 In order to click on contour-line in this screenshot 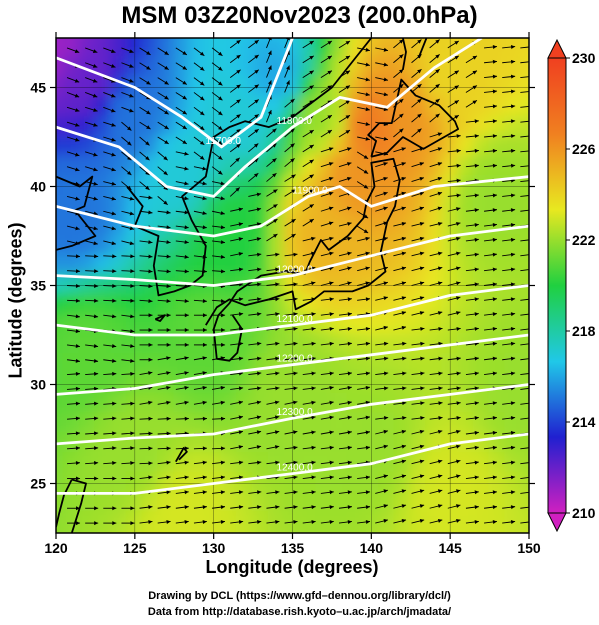, I will do `click(292, 310)`.